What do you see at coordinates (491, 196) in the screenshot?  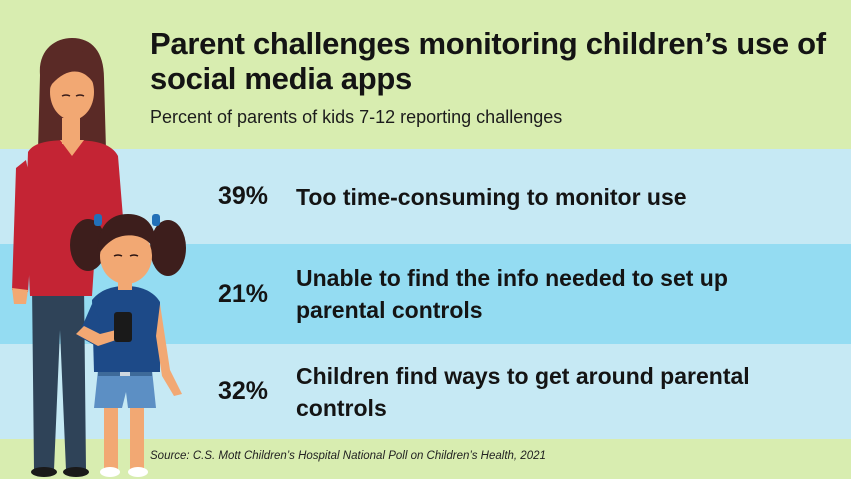 I see `stat-label: Too time-consuming to monitor use` at bounding box center [491, 196].